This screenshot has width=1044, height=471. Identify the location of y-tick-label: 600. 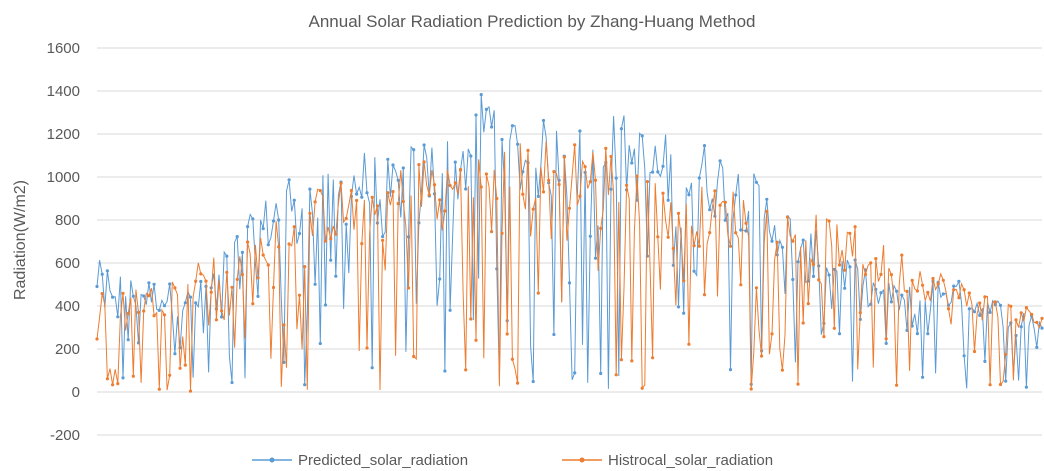
(67, 263).